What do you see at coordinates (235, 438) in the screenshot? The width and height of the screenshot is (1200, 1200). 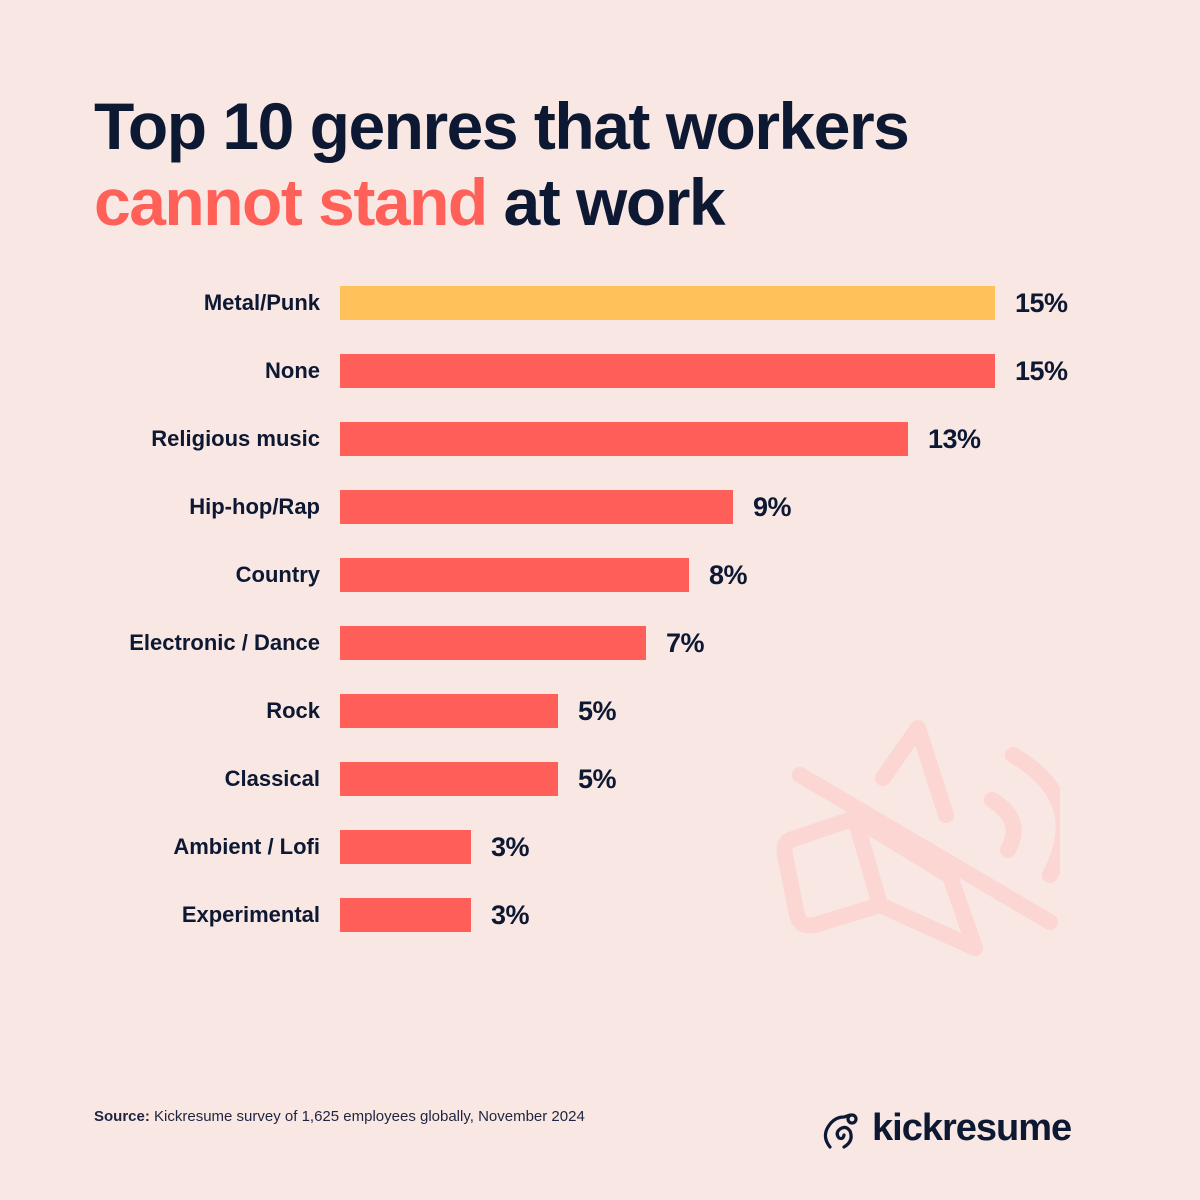 I see `category-label: Religious music` at bounding box center [235, 438].